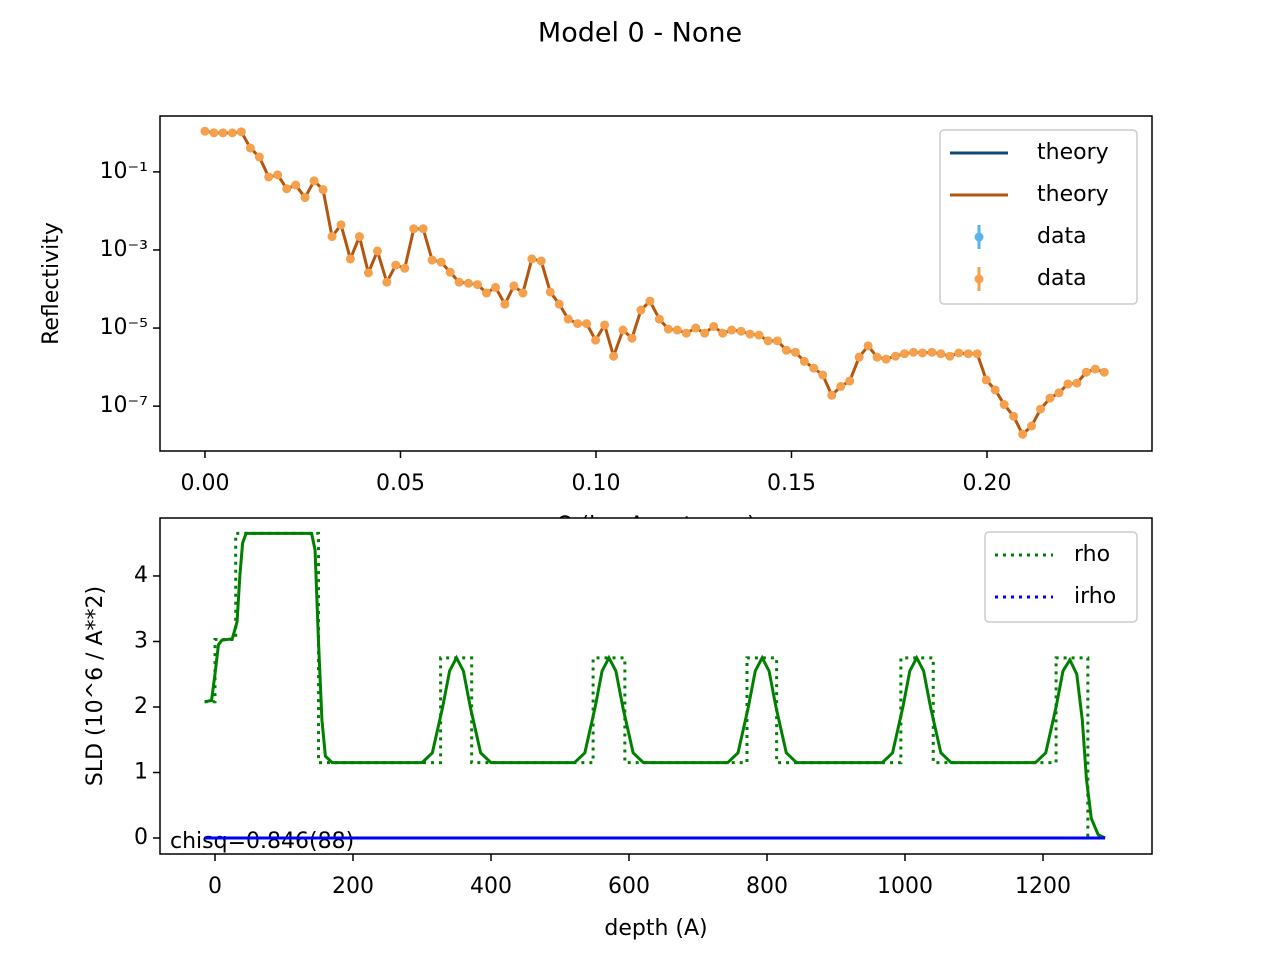 This screenshot has width=1280, height=960. Describe the element at coordinates (905, 886) in the screenshot. I see `x-tick-label: 1000` at that location.